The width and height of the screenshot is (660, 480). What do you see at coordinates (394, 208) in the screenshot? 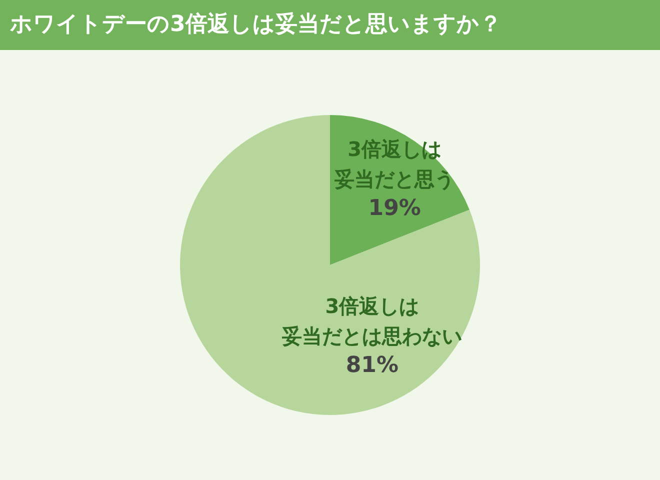
I see `data-label: 19%` at bounding box center [394, 208].